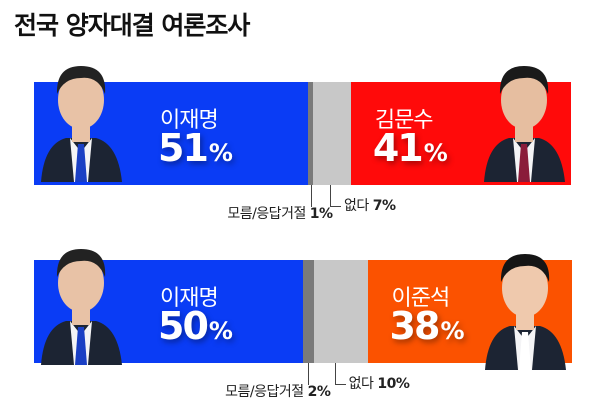  What do you see at coordinates (415, 326) in the screenshot?
I see `pct-value: 38` at bounding box center [415, 326].